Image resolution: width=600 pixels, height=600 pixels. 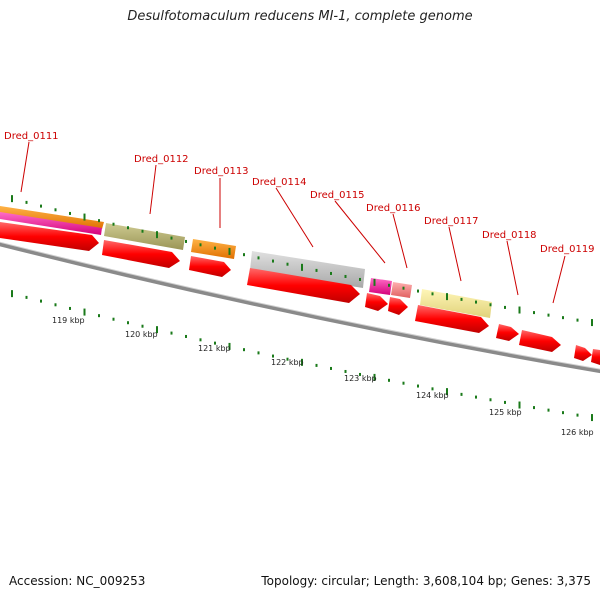 I want to click on kbp-label: 120 kbp, so click(x=141, y=334).